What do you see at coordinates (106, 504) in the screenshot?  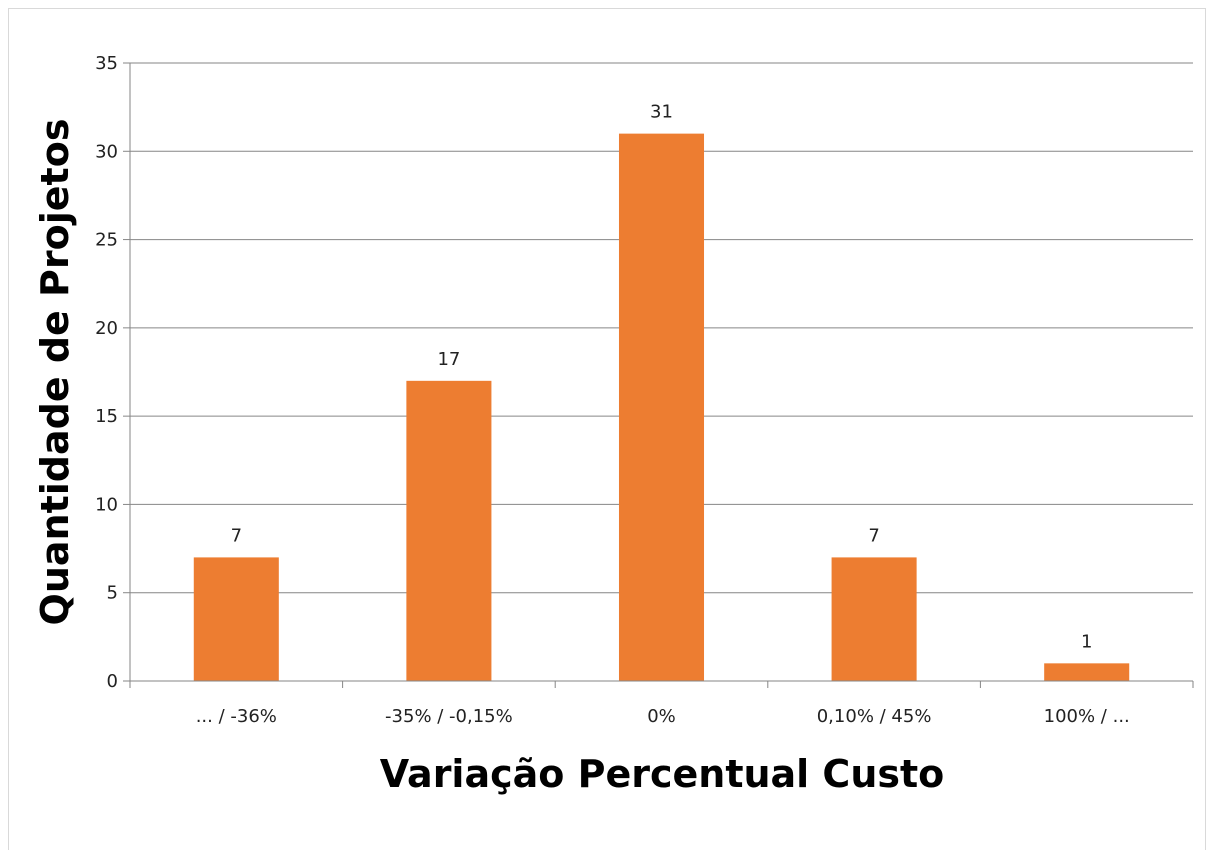 I see `y-tick-label: 10` at bounding box center [106, 504].